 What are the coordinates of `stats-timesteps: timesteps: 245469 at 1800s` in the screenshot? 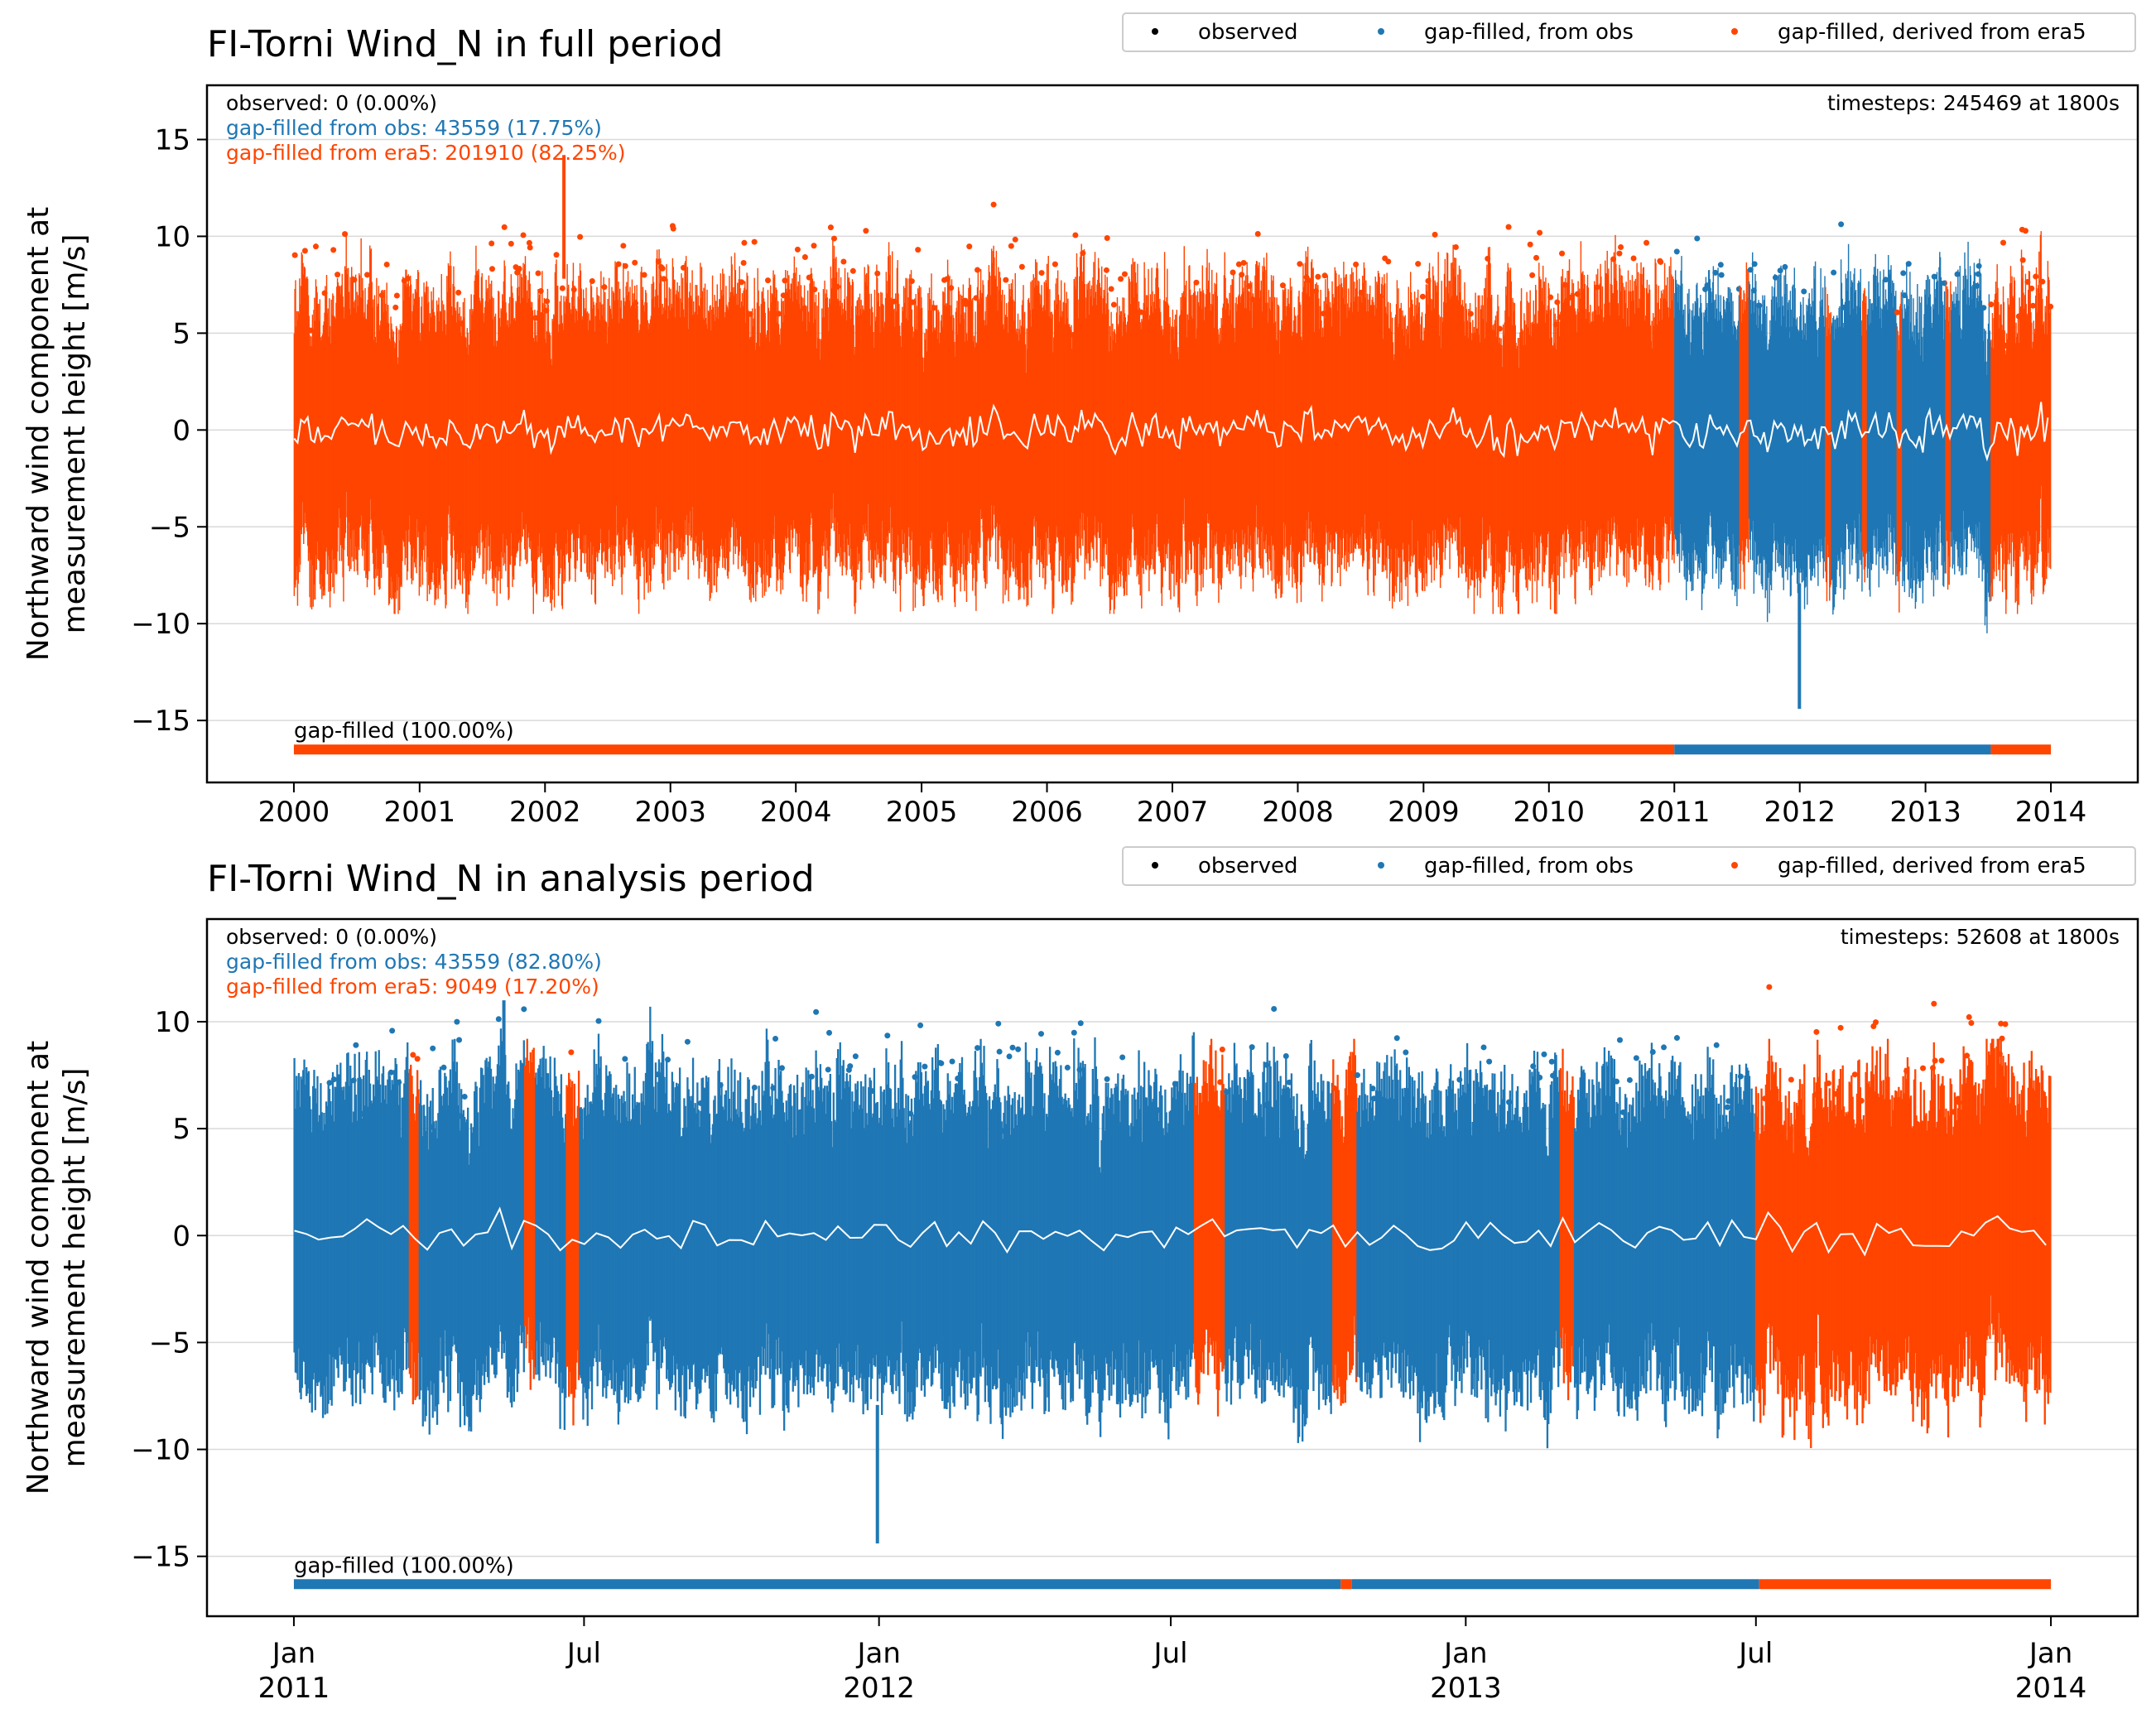 It's located at (1974, 103).